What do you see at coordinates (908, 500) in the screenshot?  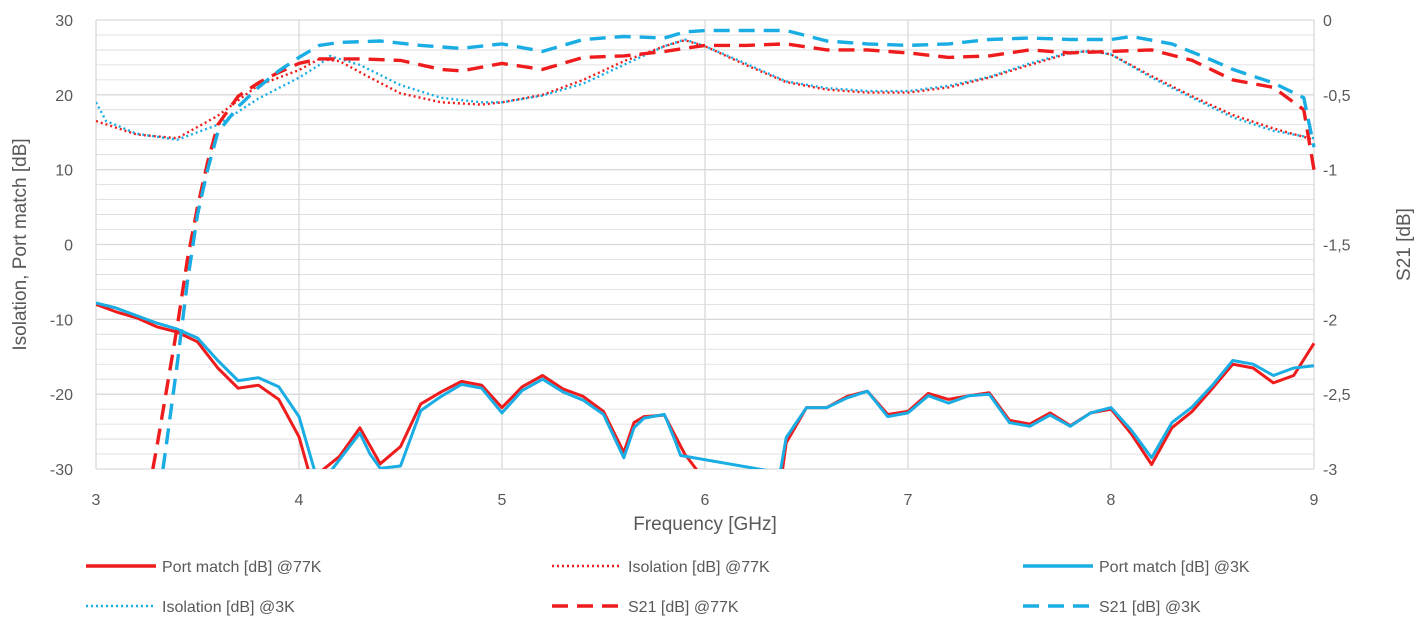 I see `x-tick-label: 7` at bounding box center [908, 500].